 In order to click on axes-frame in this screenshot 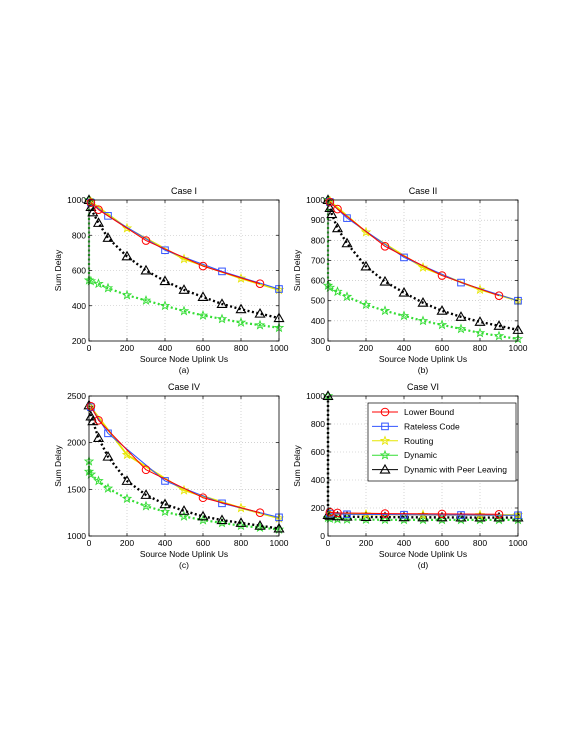, I will do `click(423, 466)`.